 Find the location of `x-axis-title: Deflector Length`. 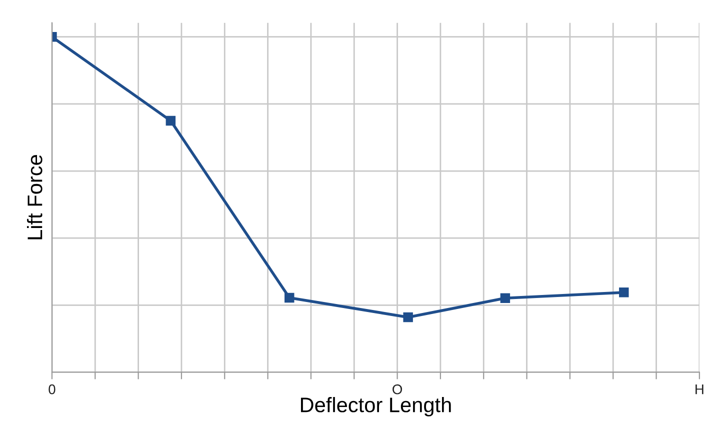

x-axis-title: Deflector Length is located at coordinates (375, 406).